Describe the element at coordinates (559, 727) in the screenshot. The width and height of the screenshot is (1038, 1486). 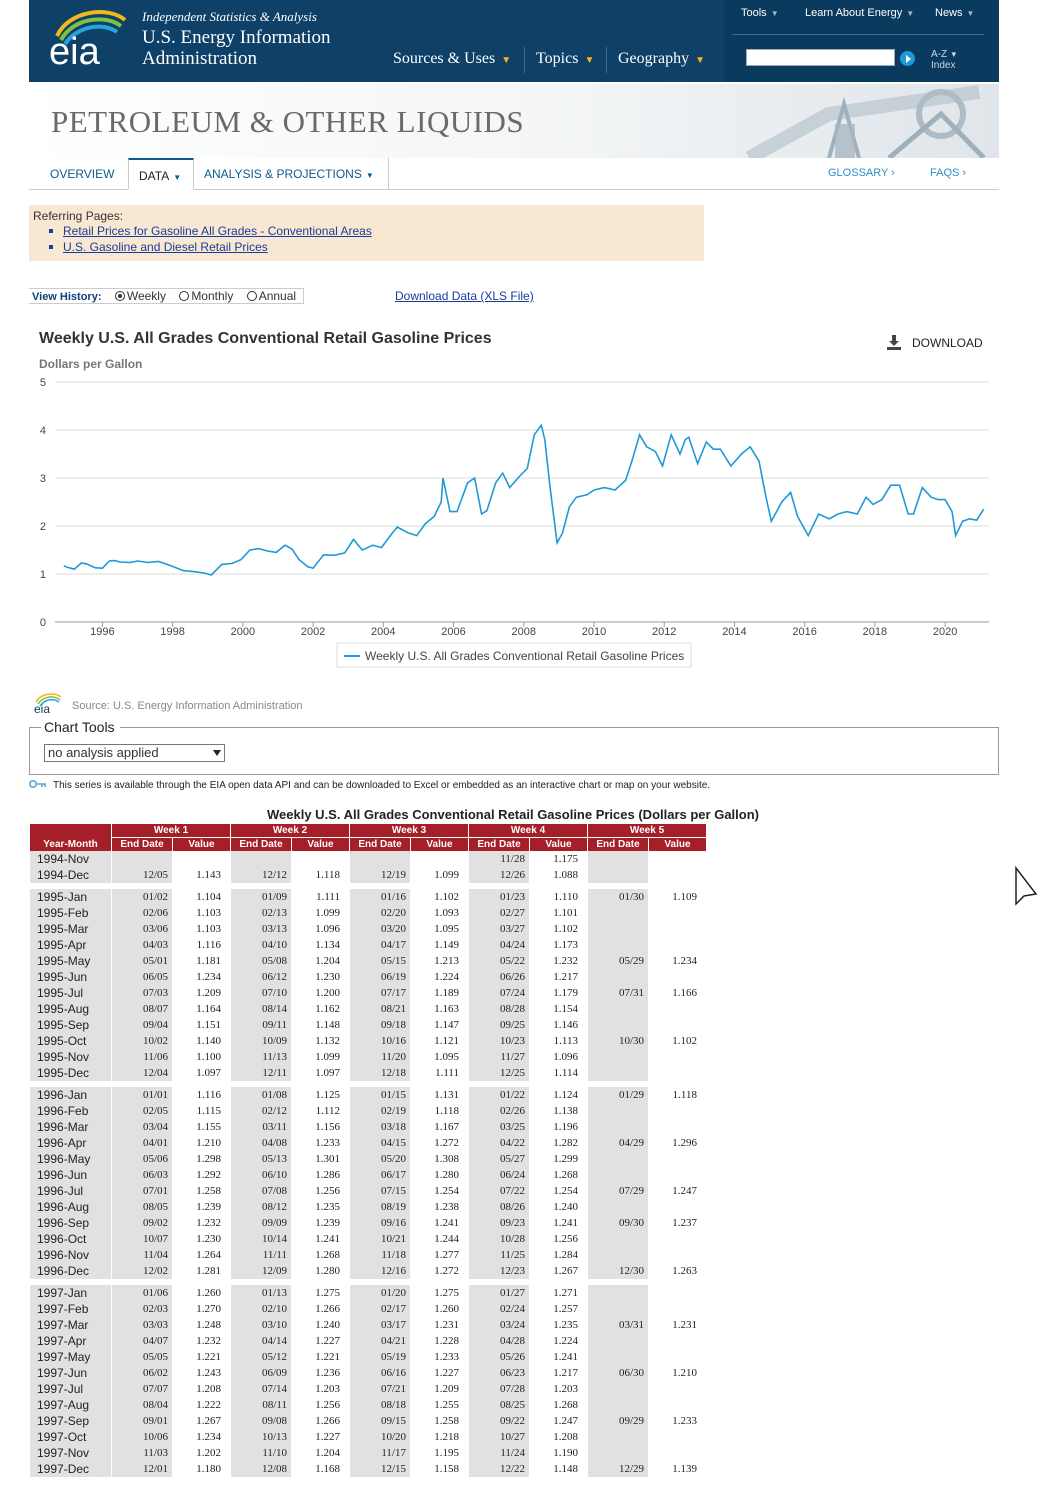
I see `fieldset-border` at that location.